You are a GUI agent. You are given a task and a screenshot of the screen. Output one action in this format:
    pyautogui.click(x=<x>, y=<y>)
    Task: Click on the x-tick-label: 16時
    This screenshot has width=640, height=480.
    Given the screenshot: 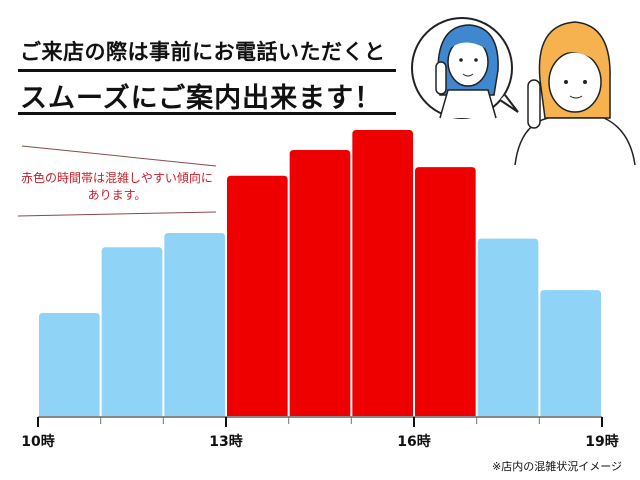 What is the action you would take?
    pyautogui.click(x=413, y=441)
    